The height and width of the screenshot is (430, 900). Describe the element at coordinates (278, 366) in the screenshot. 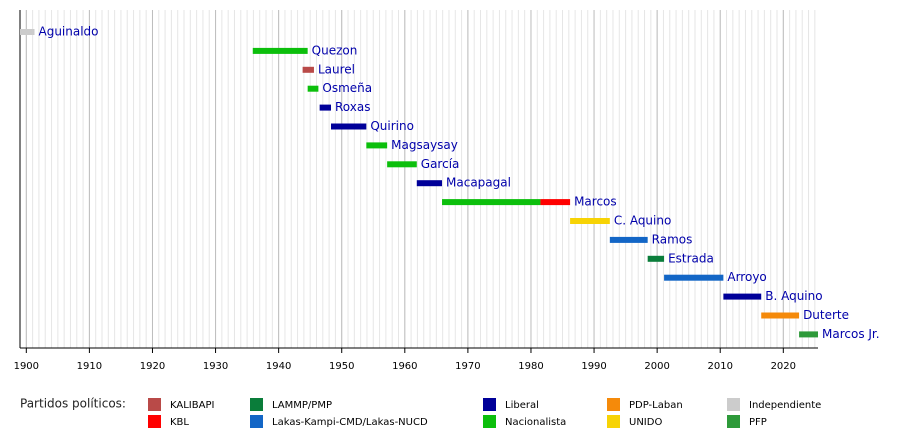

I see `x-tick-label: 1940` at that location.